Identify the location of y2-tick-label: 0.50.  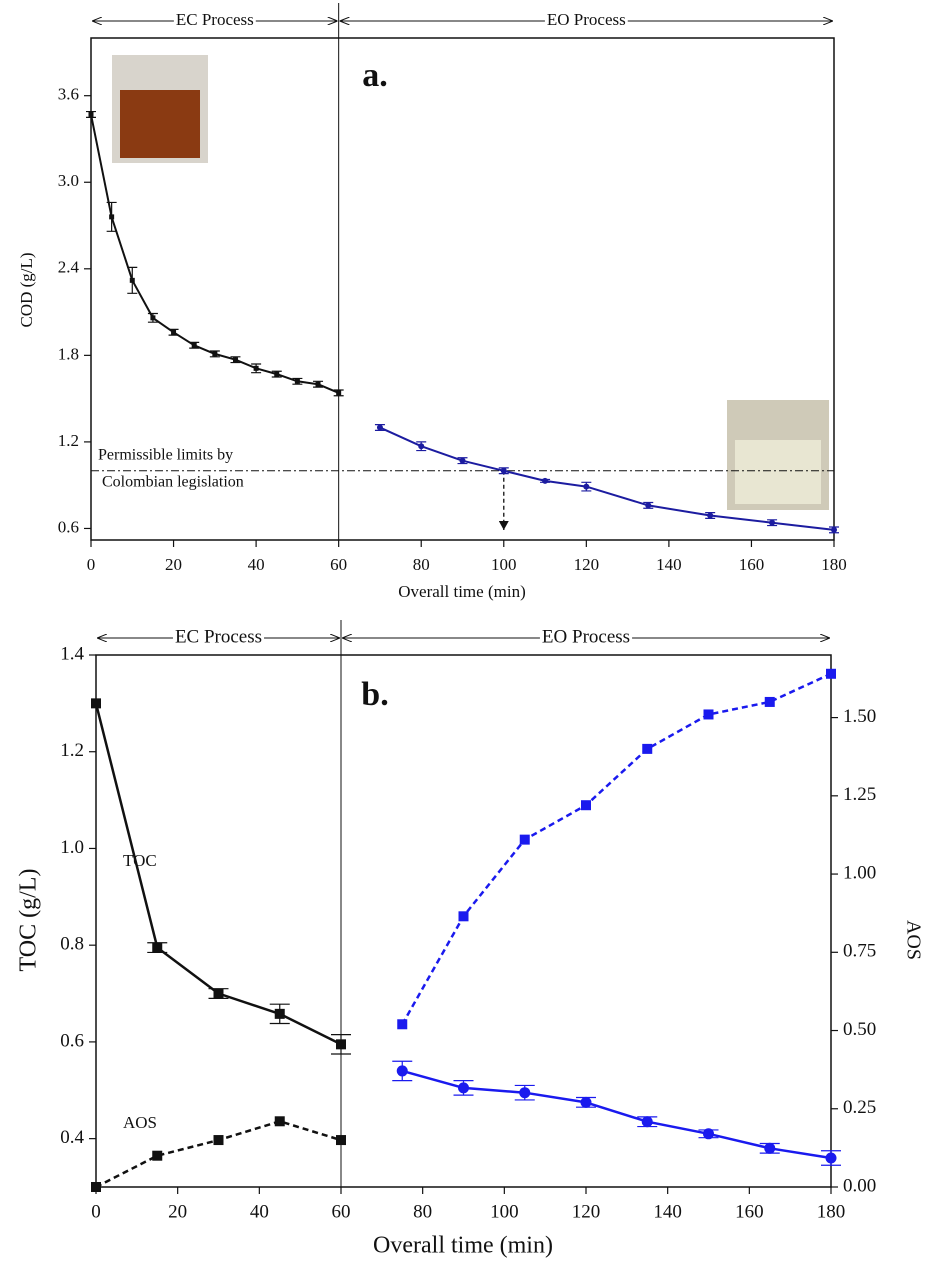
(859, 1029).